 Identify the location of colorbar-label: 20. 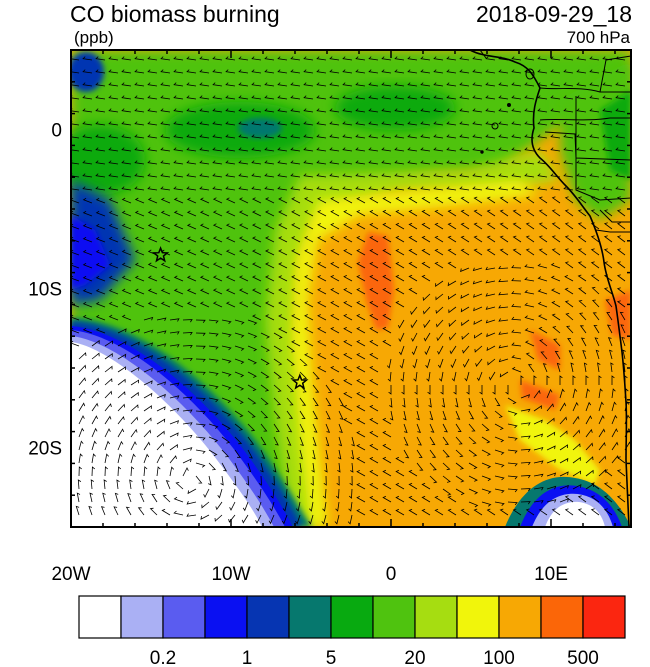
(414, 657).